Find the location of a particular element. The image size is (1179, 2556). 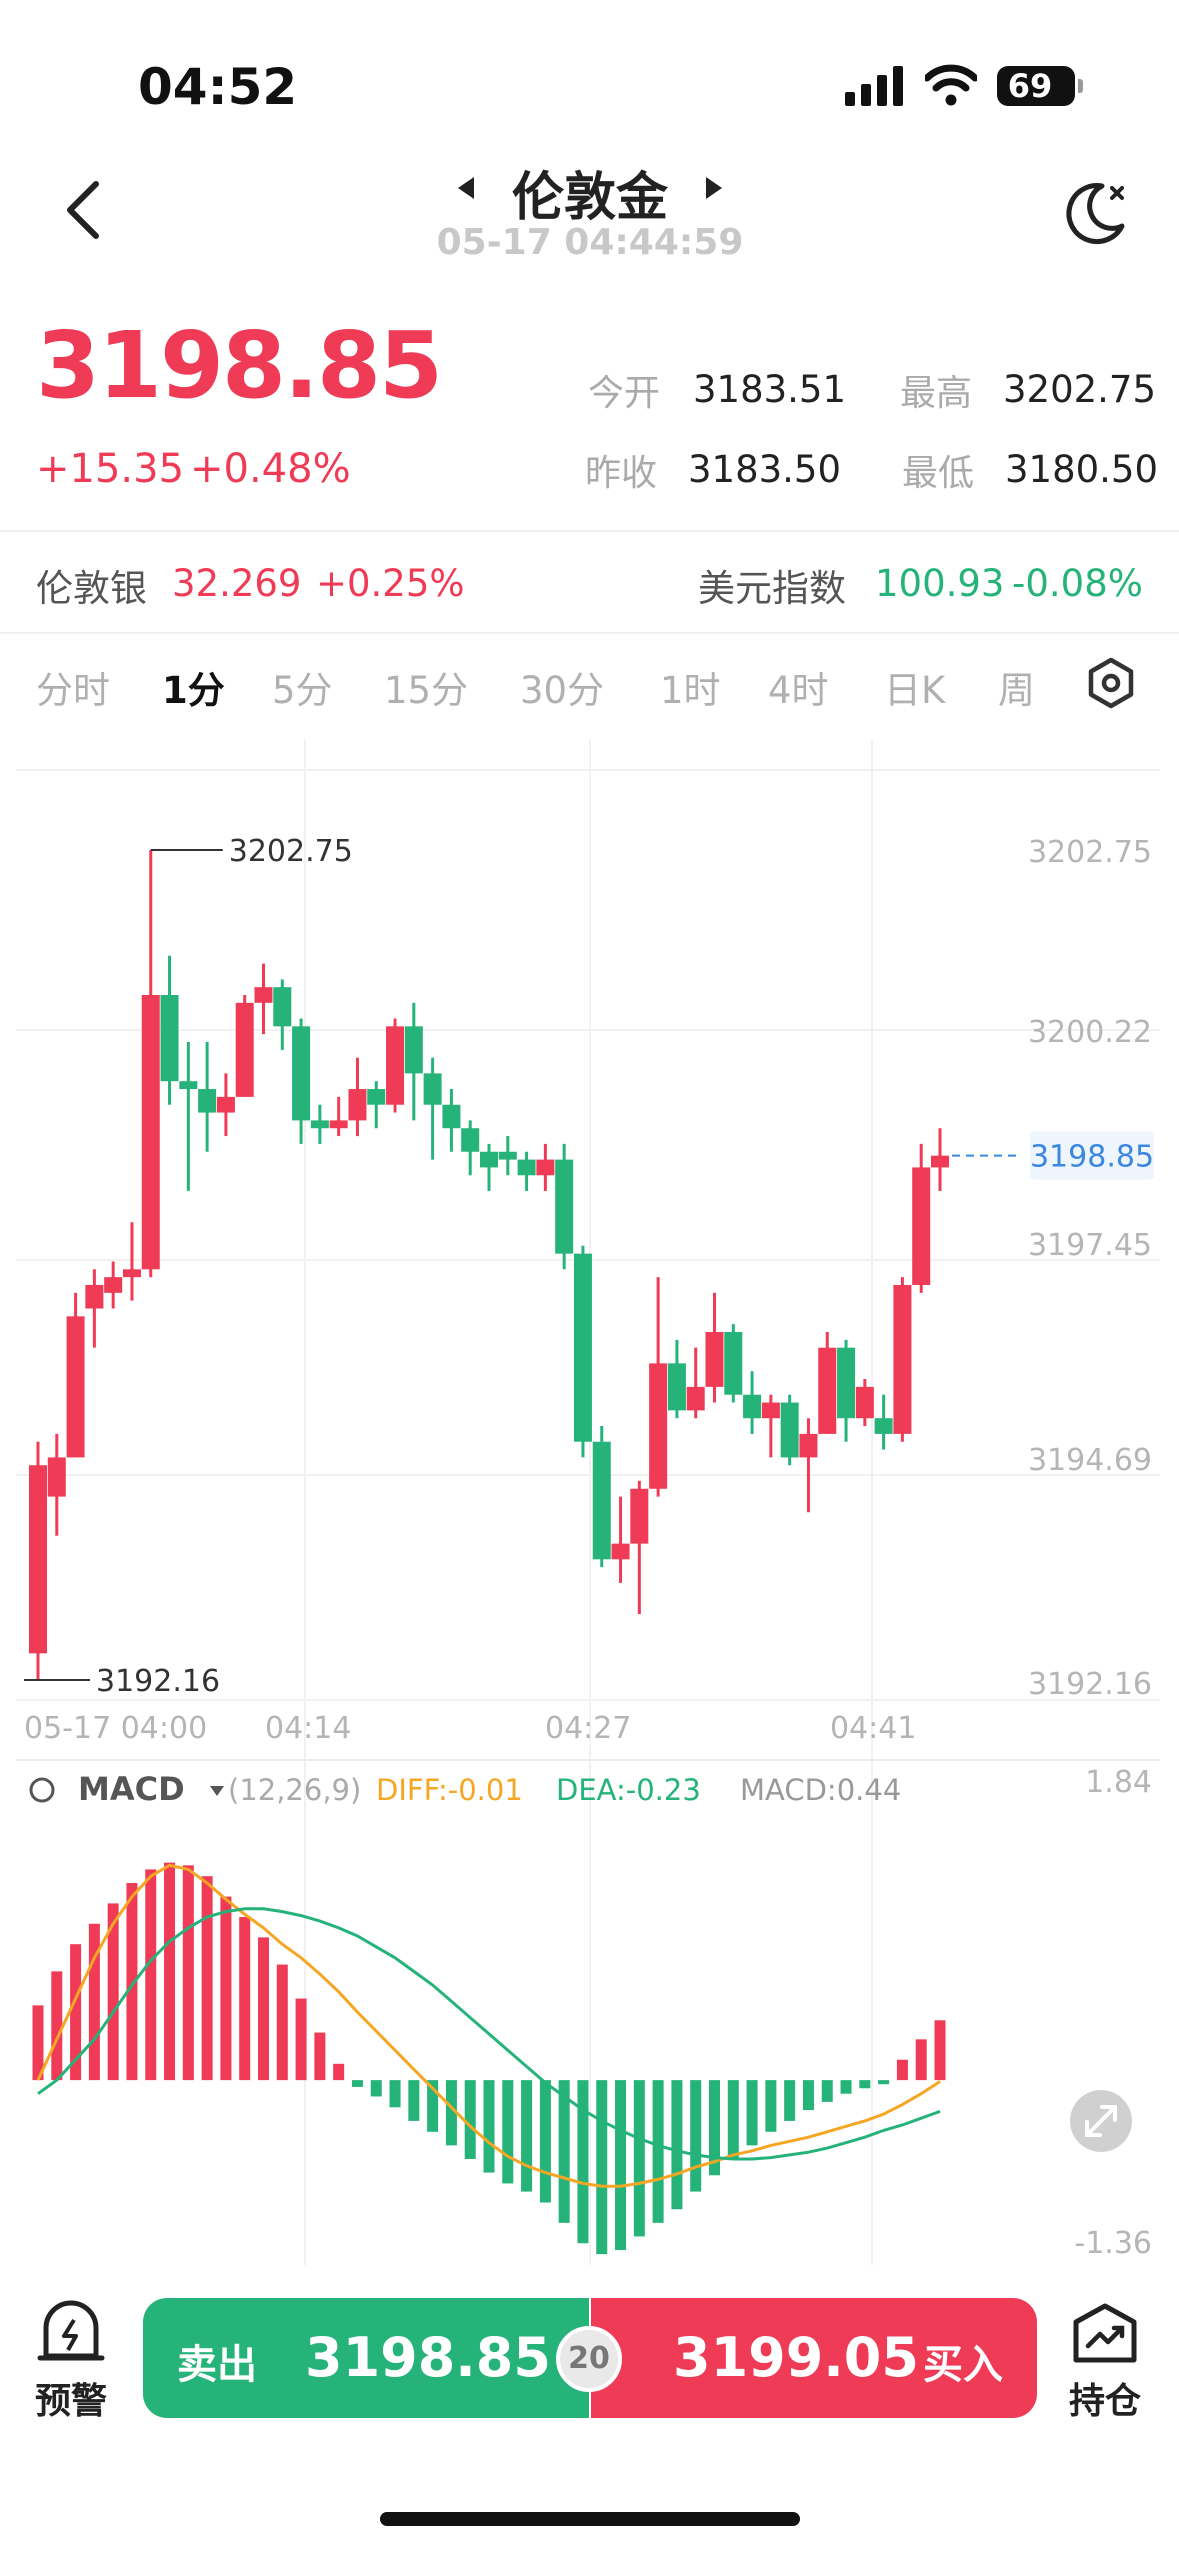

related-pct: +0.25% is located at coordinates (390, 583).